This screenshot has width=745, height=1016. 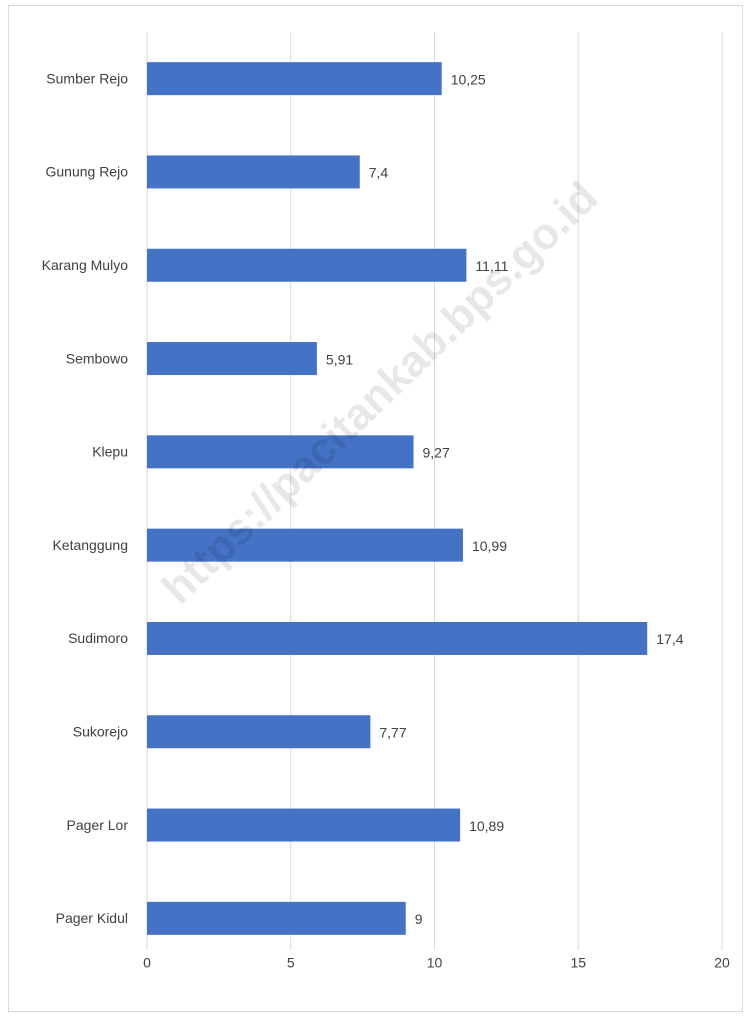 What do you see at coordinates (486, 826) in the screenshot?
I see `data-label: 10,89` at bounding box center [486, 826].